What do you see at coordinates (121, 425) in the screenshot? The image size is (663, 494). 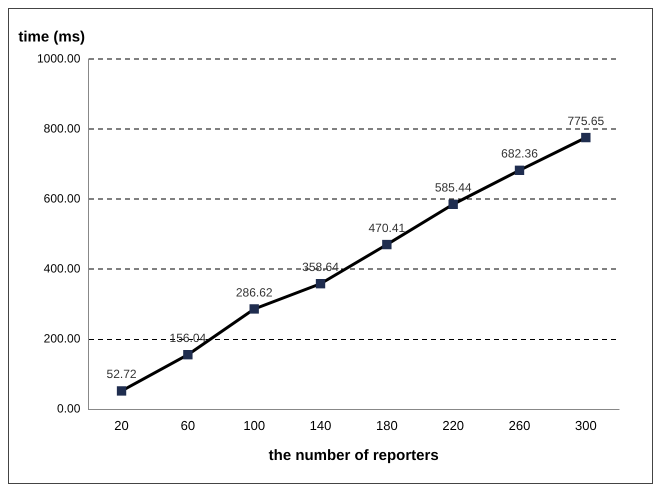 I see `x-tick-label: 20` at bounding box center [121, 425].